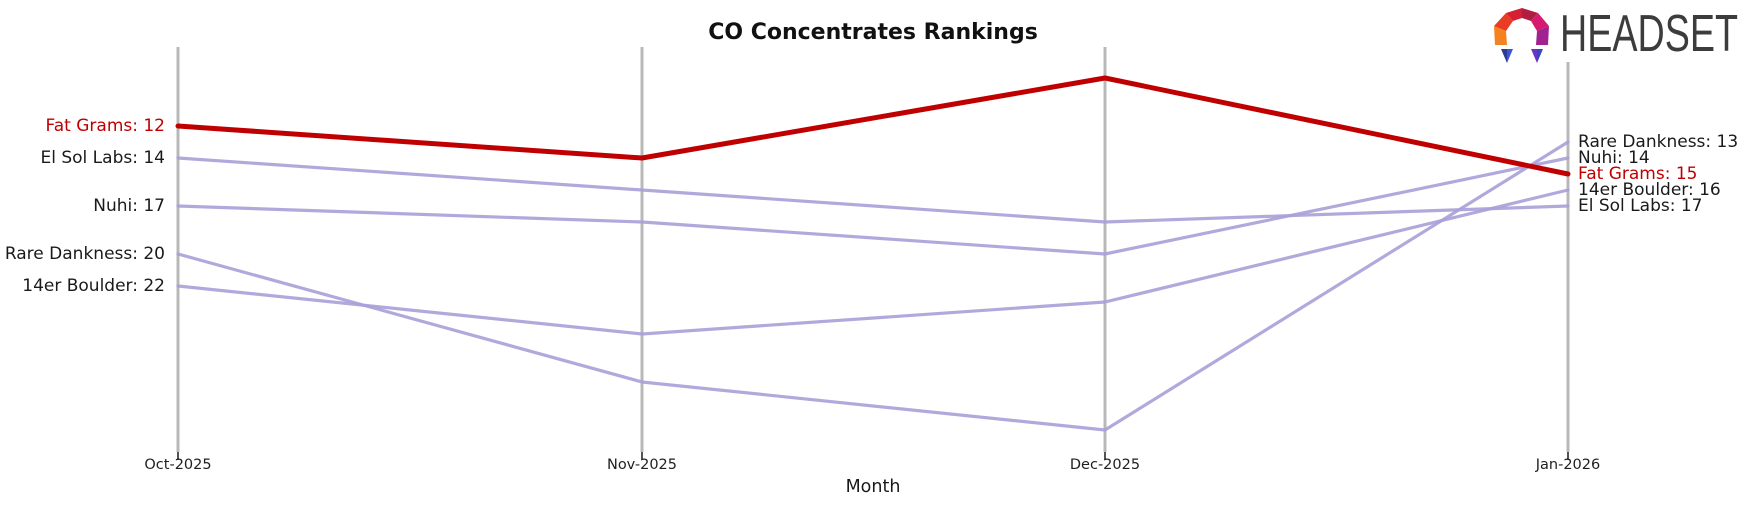 The image size is (1749, 507). Describe the element at coordinates (103, 158) in the screenshot. I see `endpoint-label: El Sol Labs: 14` at that location.